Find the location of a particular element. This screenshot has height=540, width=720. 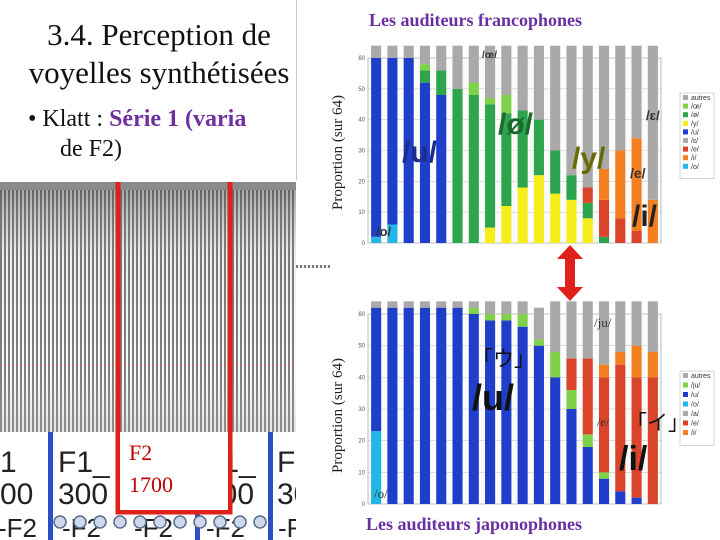

column-label-mid: 300 is located at coordinates (83, 494).